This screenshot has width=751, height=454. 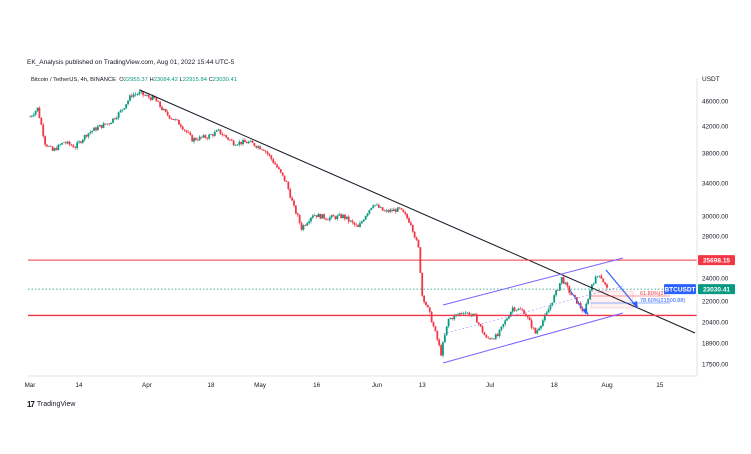 I want to click on footer-brand: 17 TradingView, so click(x=51, y=404).